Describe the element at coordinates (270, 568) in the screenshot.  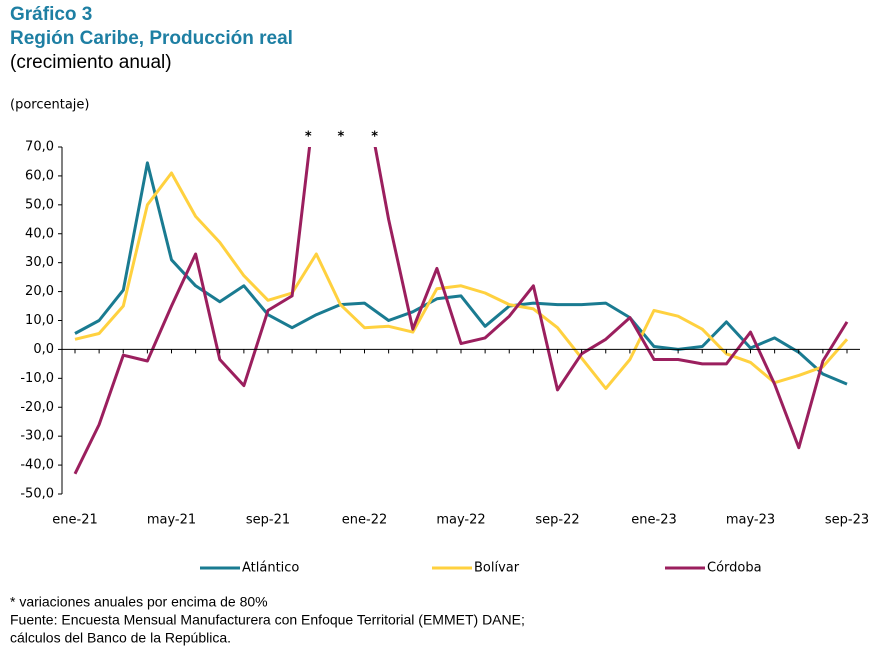
I see `legend-label: Atlántico` at that location.